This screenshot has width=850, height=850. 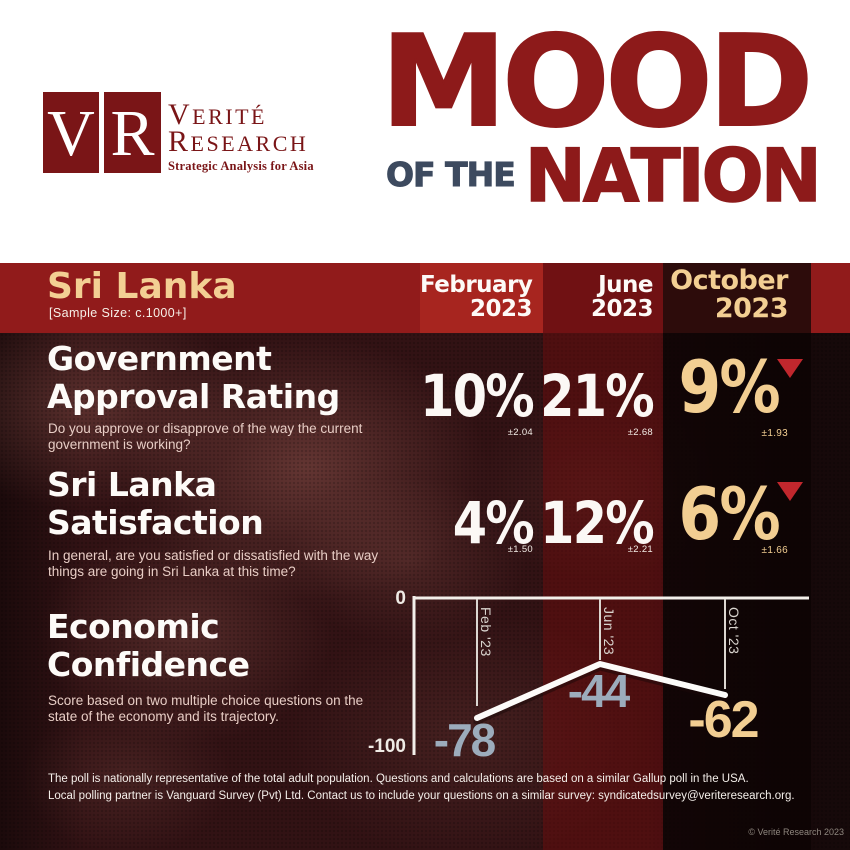 What do you see at coordinates (142, 286) in the screenshot?
I see `country-title: Sri Lanka` at bounding box center [142, 286].